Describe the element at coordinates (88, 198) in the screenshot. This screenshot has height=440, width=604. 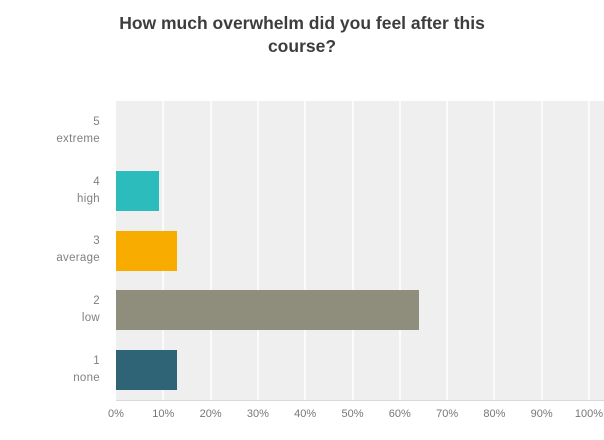
I see `category-name: high` at that location.